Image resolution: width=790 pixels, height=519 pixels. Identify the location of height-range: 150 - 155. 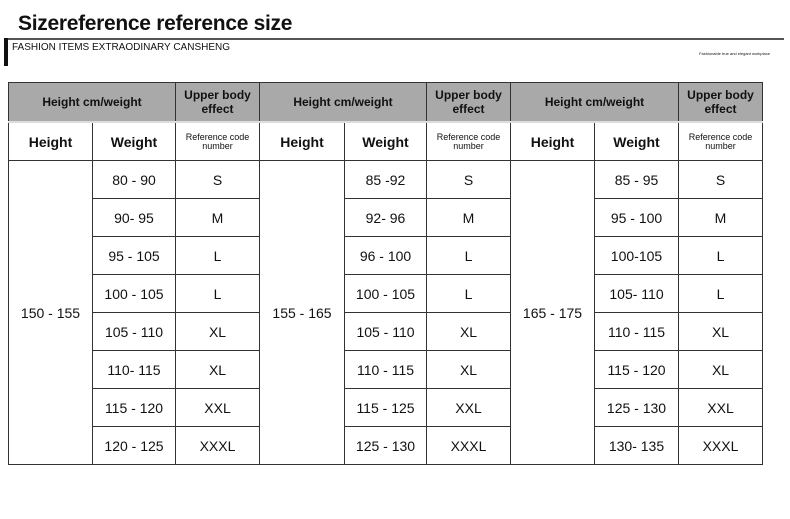
(50, 312).